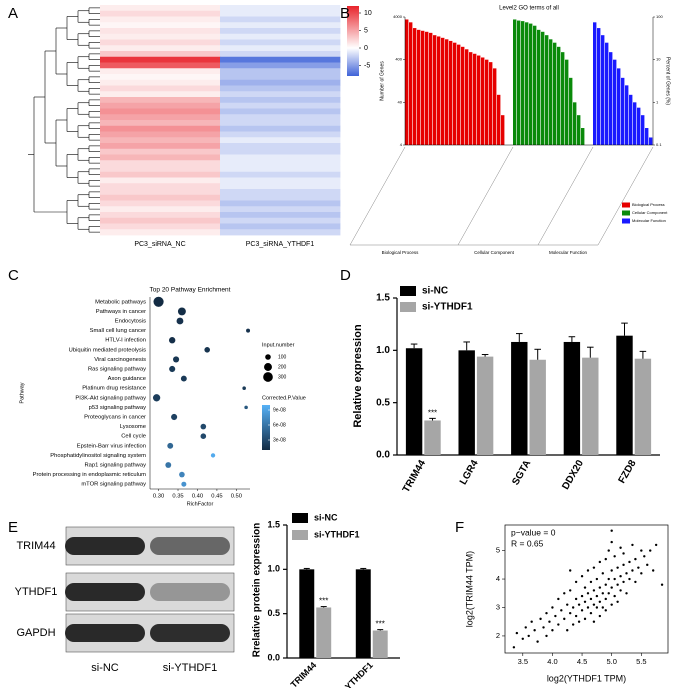 Image resolution: width=676 pixels, height=688 pixels. Describe the element at coordinates (273, 524) in the screenshot. I see `y-tick-label: 1.5` at that location.